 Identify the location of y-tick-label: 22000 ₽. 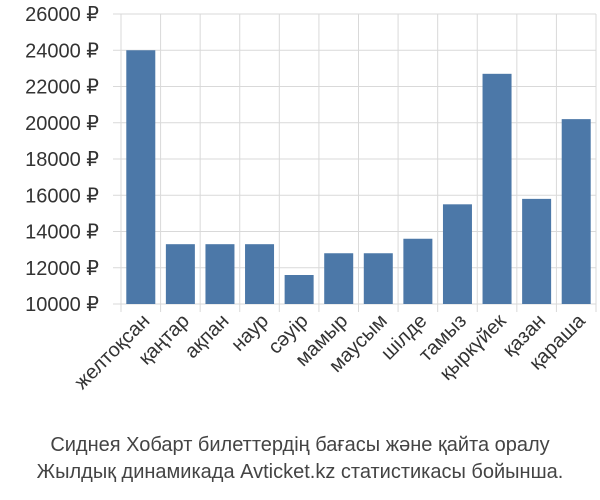
(62, 88).